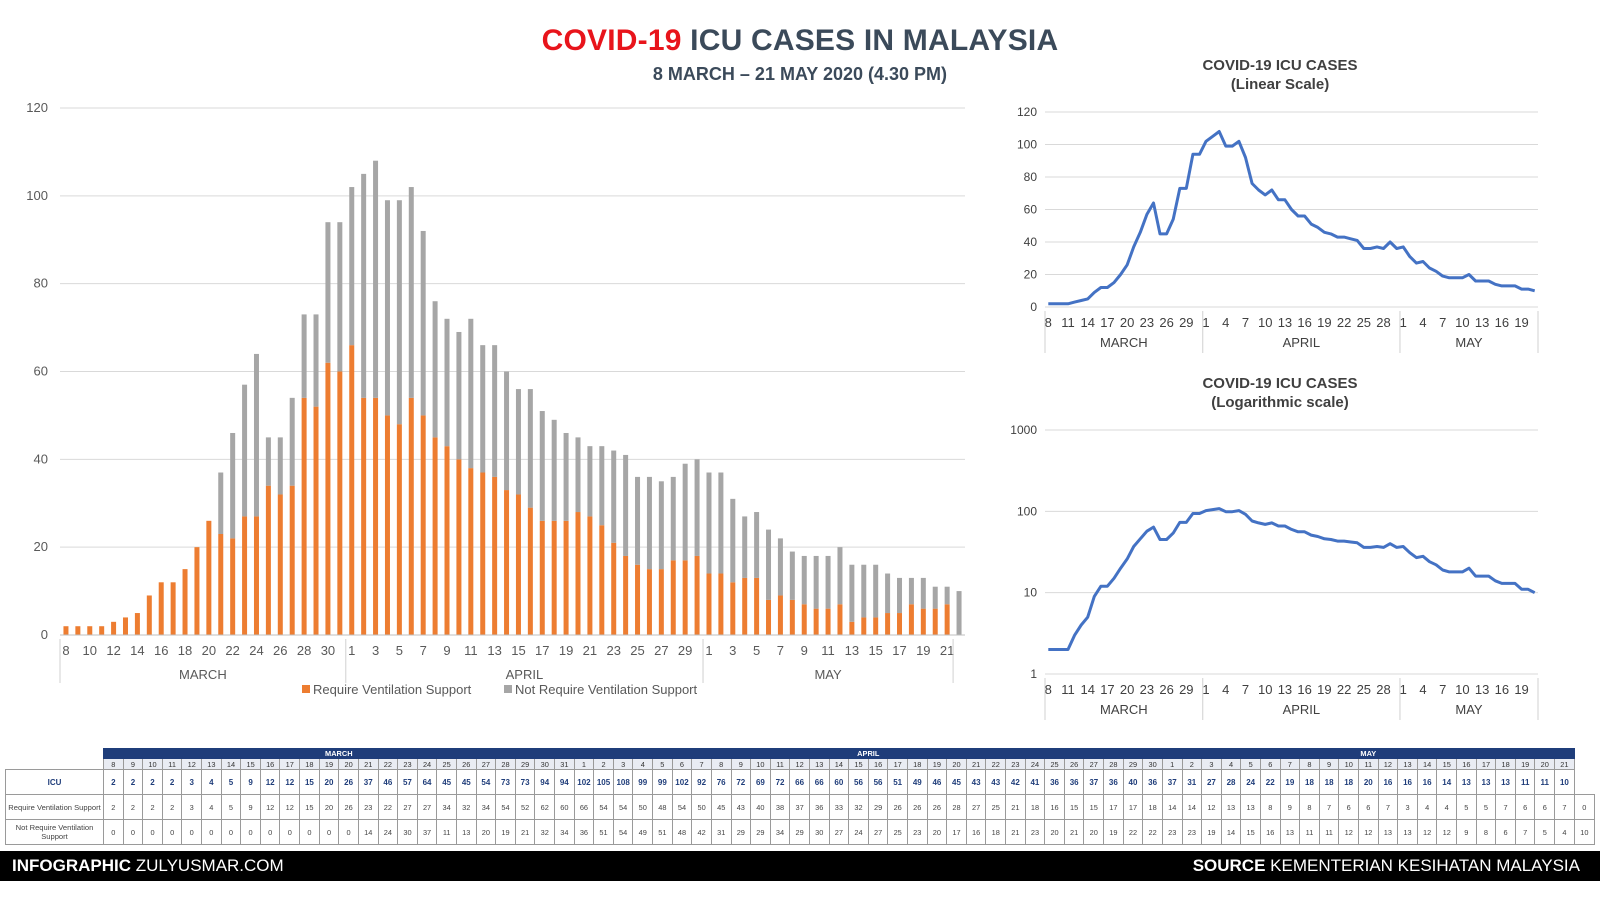 The height and width of the screenshot is (905, 1600). I want to click on table-cell: 21, so click(1015, 807).